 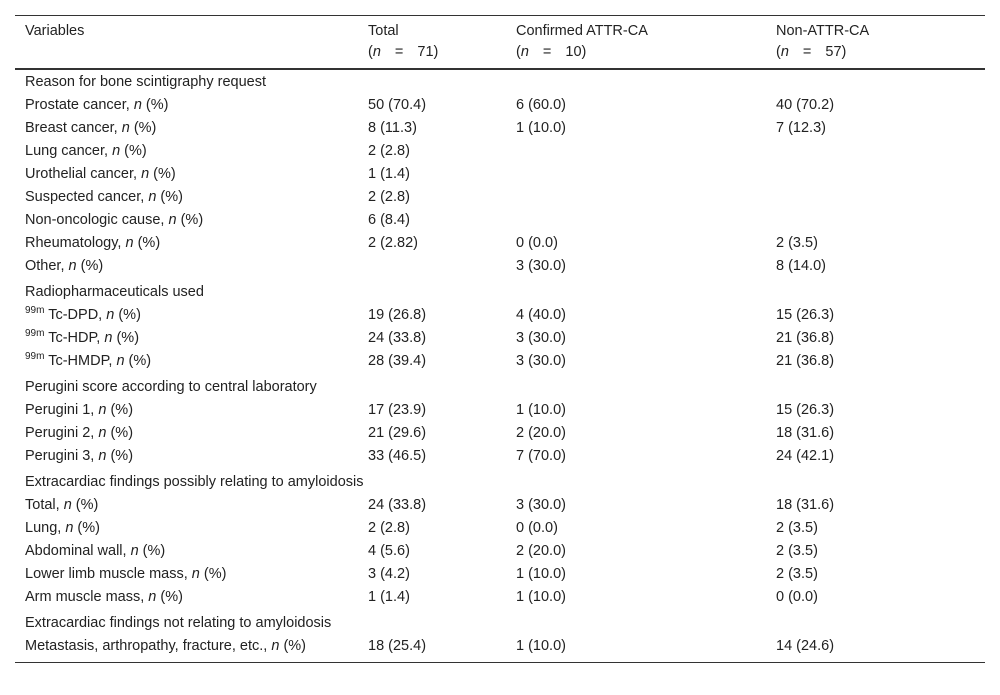 What do you see at coordinates (389, 174) in the screenshot?
I see `value-cell: 1 (1.4)` at bounding box center [389, 174].